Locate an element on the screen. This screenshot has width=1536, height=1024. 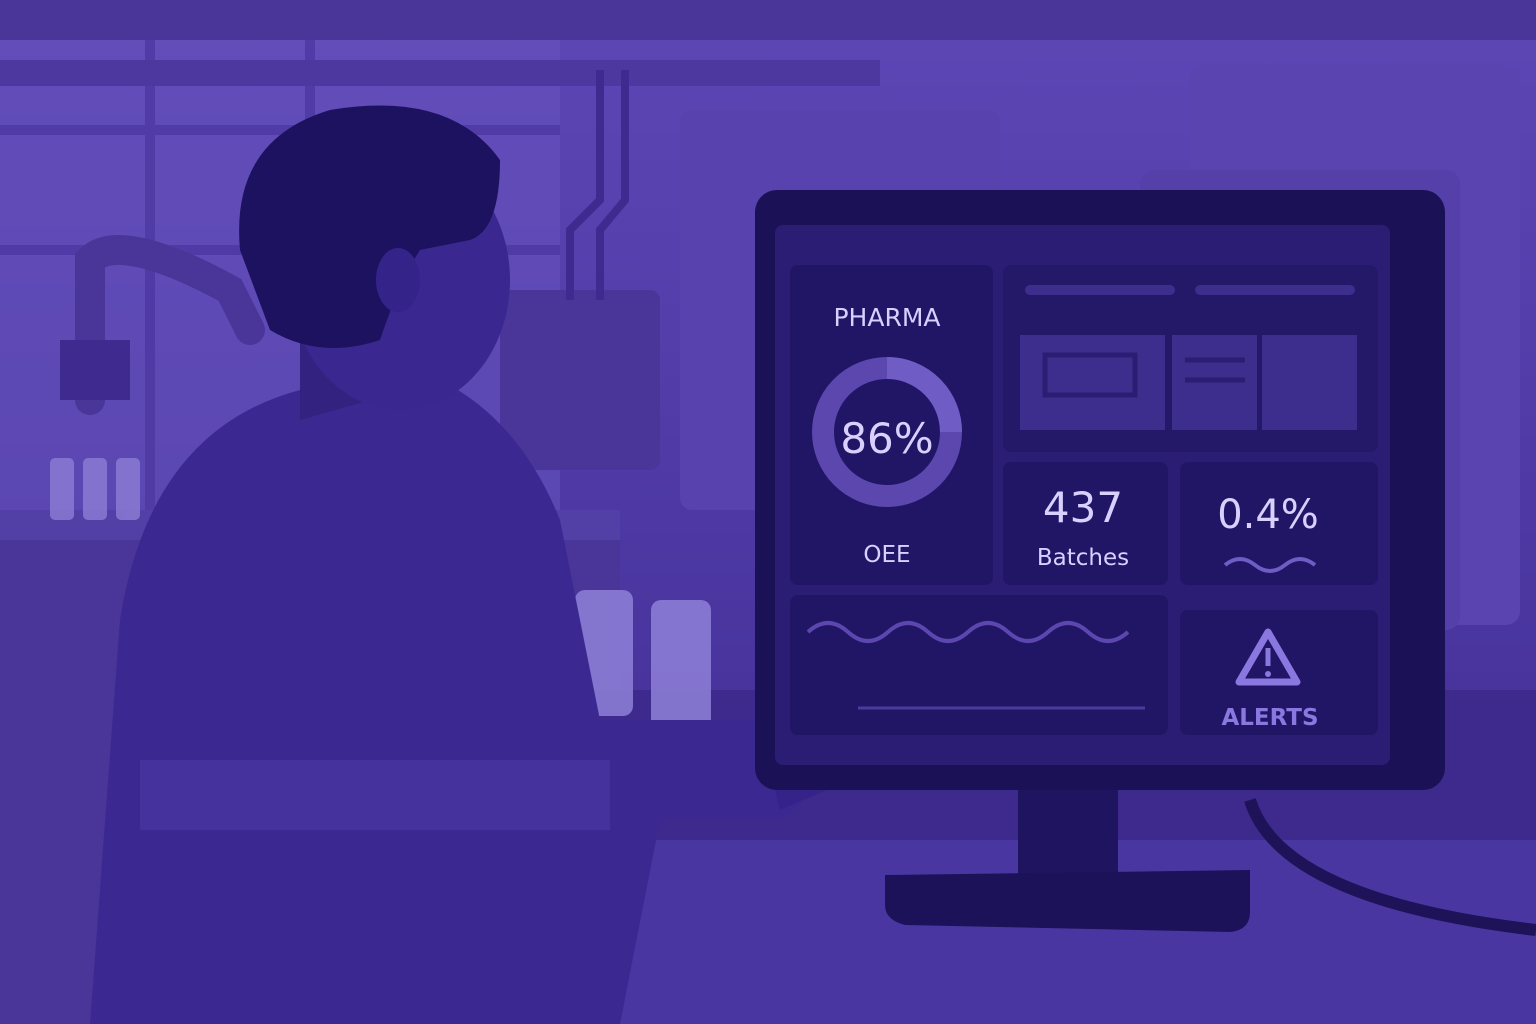
alerts-label: ALERTS is located at coordinates (1269, 718).